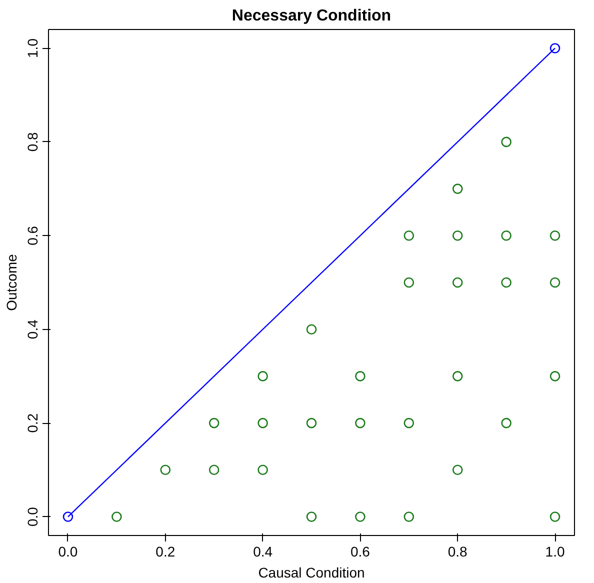 The width and height of the screenshot is (594, 583). Describe the element at coordinates (32, 423) in the screenshot. I see `y-tick-label: 0.2` at that location.